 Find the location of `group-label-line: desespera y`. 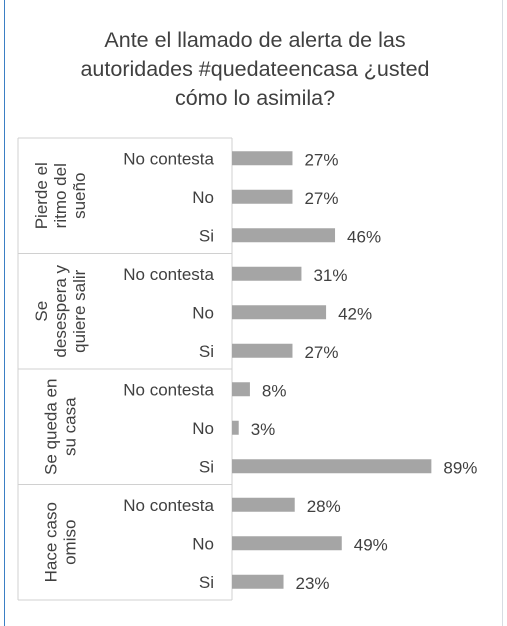

group-label-line: desespera y is located at coordinates (60, 310).